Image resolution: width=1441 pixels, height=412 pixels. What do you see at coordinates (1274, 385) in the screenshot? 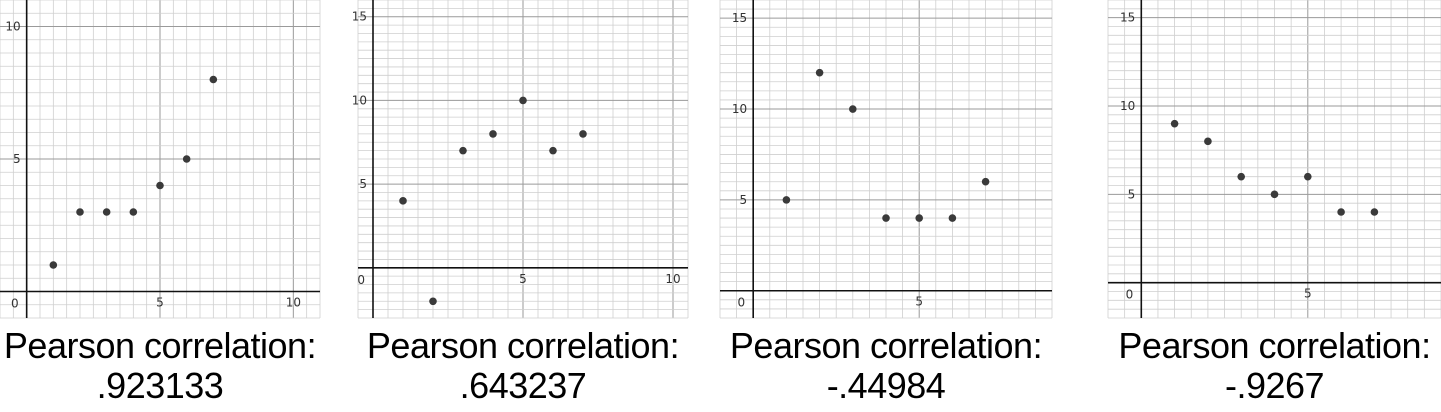
I see `correlation-value: -.9267` at bounding box center [1274, 385].